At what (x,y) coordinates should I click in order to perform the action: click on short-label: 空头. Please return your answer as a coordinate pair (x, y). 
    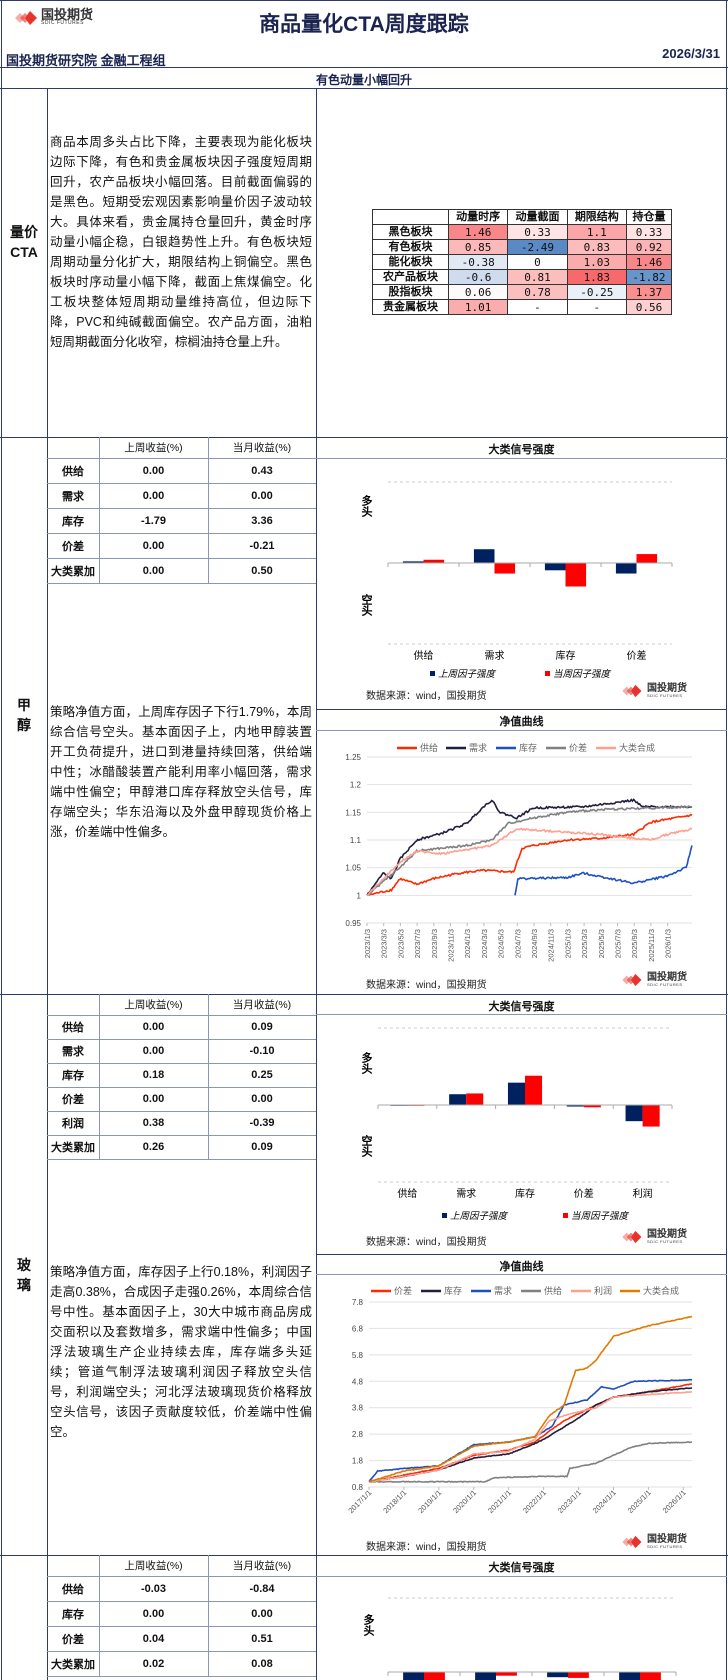
    Looking at the image, I should click on (366, 1146).